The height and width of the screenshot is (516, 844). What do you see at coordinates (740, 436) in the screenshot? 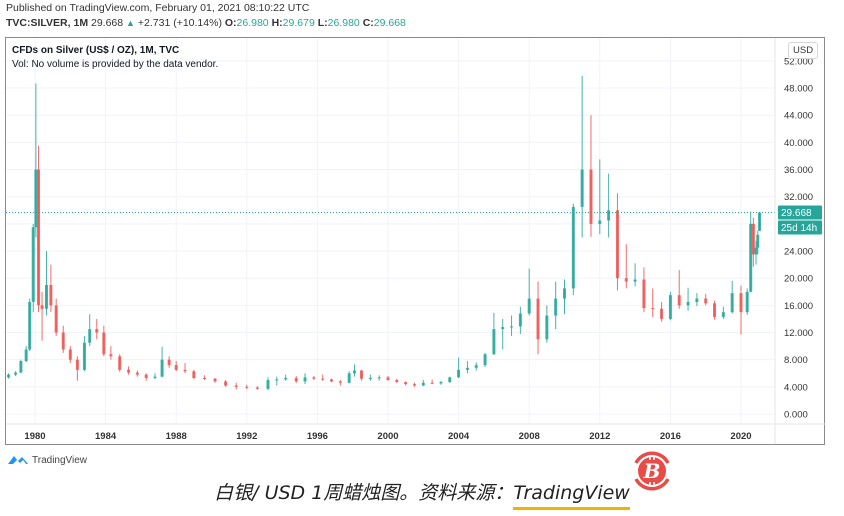
I see `time-tick-label: 2020` at bounding box center [740, 436].